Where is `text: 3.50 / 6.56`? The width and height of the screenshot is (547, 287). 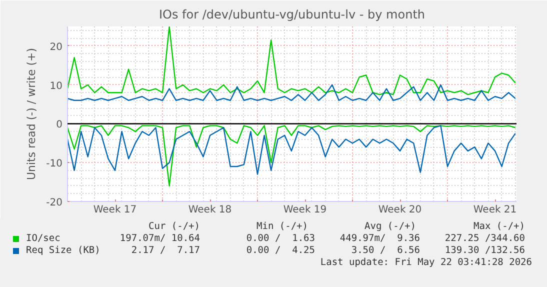
text: 3.50 / 6.56 is located at coordinates (385, 251).